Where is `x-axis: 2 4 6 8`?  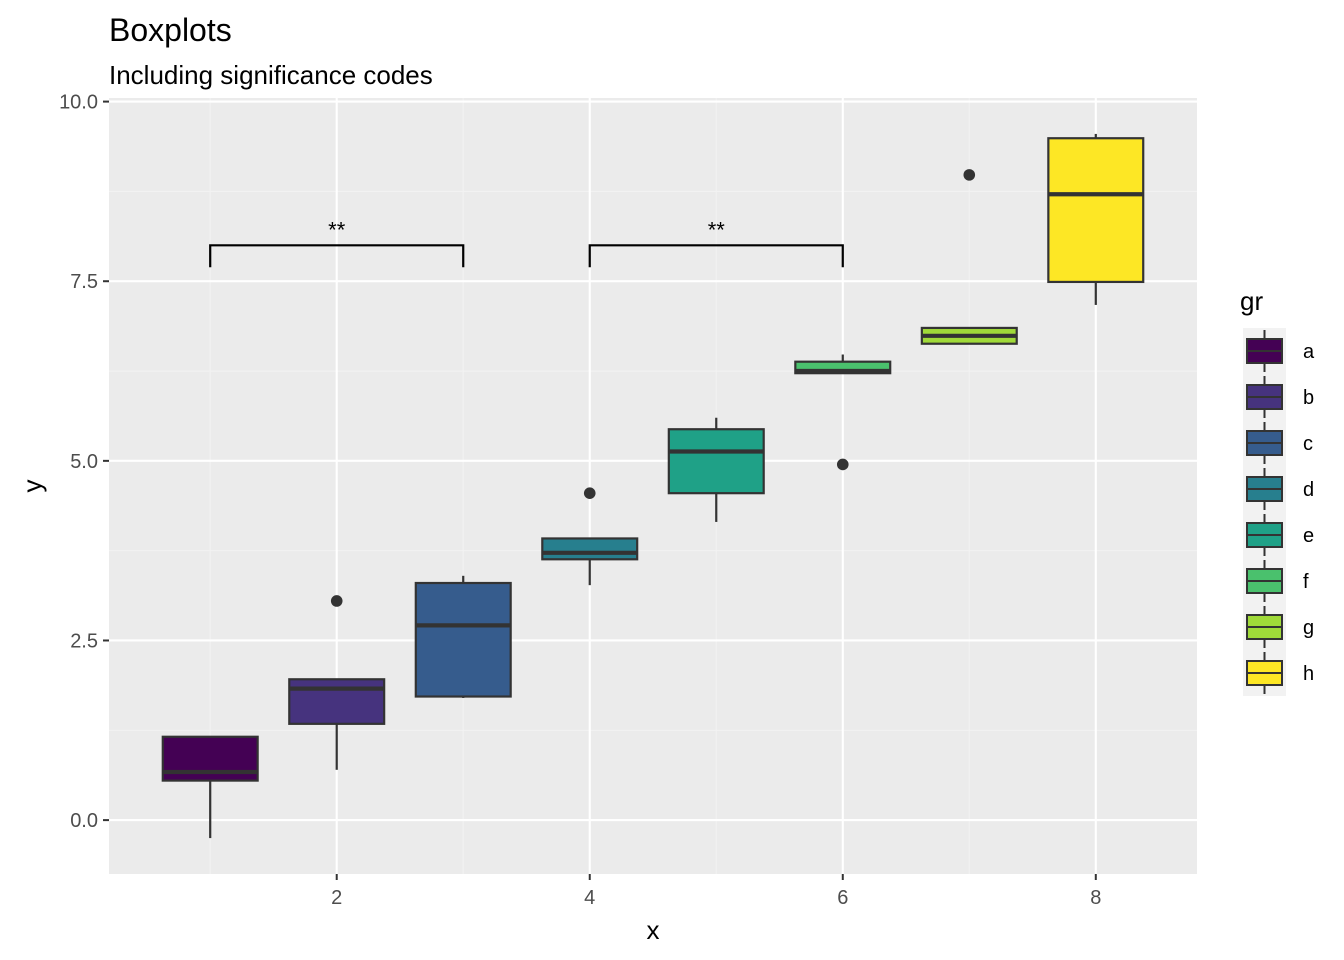 x-axis: 2 4 6 8 is located at coordinates (716, 891).